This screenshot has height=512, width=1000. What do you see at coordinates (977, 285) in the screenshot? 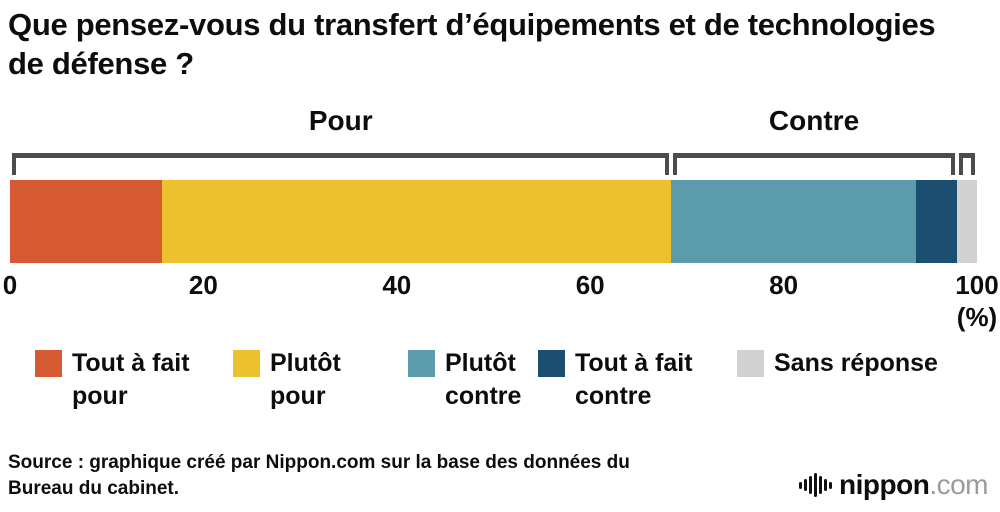
I see `x-tick-100: 100` at bounding box center [977, 285].